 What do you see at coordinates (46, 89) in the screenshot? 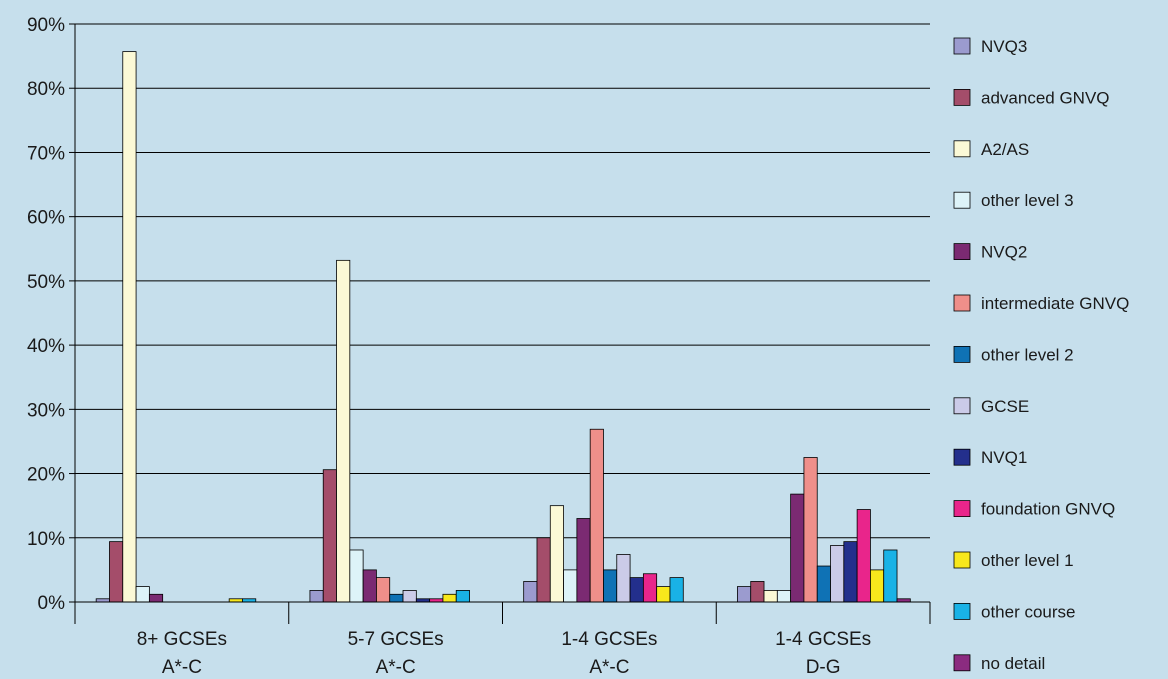
I see `y-tick-label: 80%` at bounding box center [46, 89].